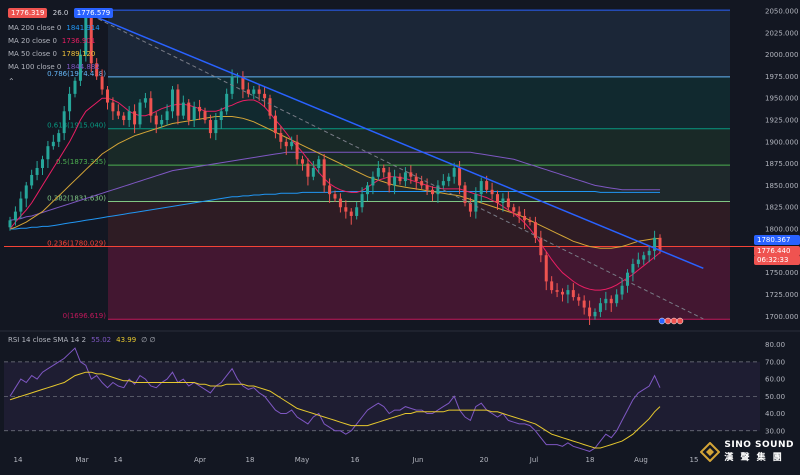 The height and width of the screenshot is (475, 800). What do you see at coordinates (51, 54) in the screenshot?
I see `legend-ma50: MA 50 close 0 1789.120` at bounding box center [51, 54].